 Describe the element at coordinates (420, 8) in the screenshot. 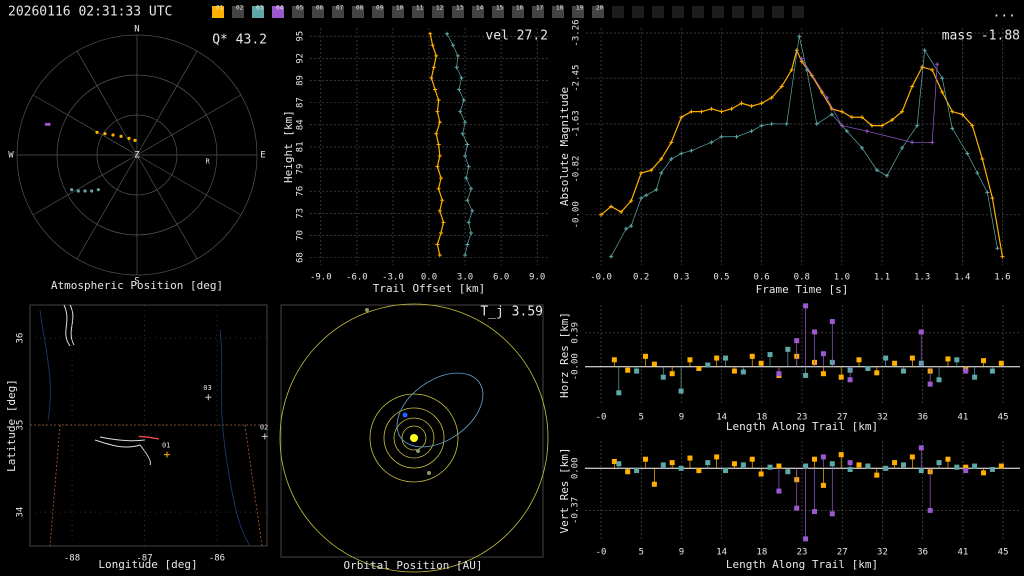

I see `station-tab-label: 11` at that location.